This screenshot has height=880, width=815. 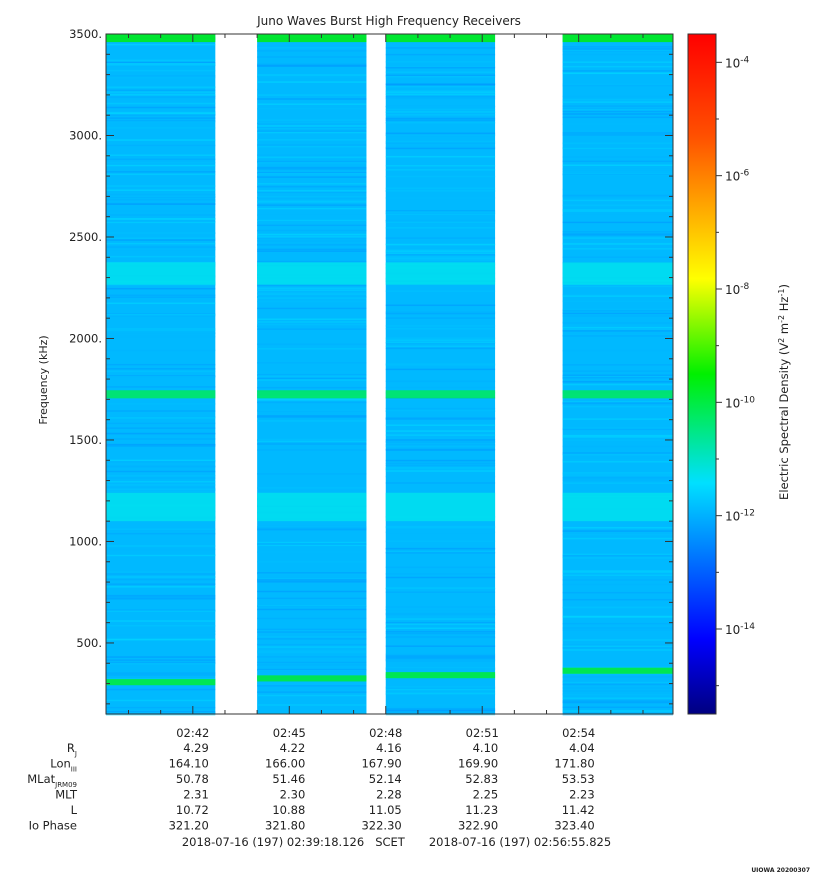 What do you see at coordinates (740, 516) in the screenshot?
I see `colorbar-tick-label: 10-12` at bounding box center [740, 516].